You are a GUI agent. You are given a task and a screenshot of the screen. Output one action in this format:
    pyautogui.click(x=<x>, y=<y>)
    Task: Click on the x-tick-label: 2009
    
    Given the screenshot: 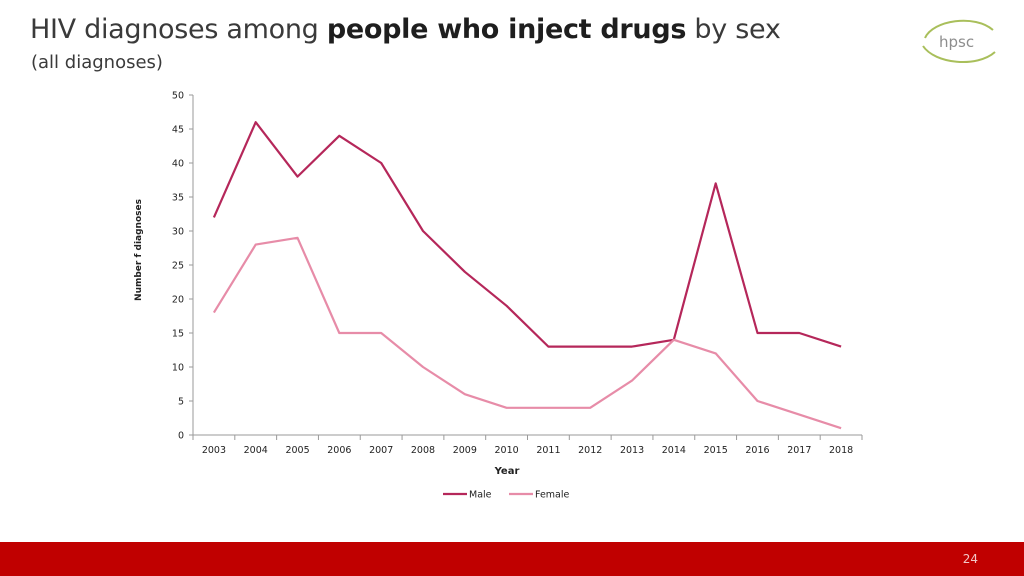 What is the action you would take?
    pyautogui.click(x=465, y=450)
    